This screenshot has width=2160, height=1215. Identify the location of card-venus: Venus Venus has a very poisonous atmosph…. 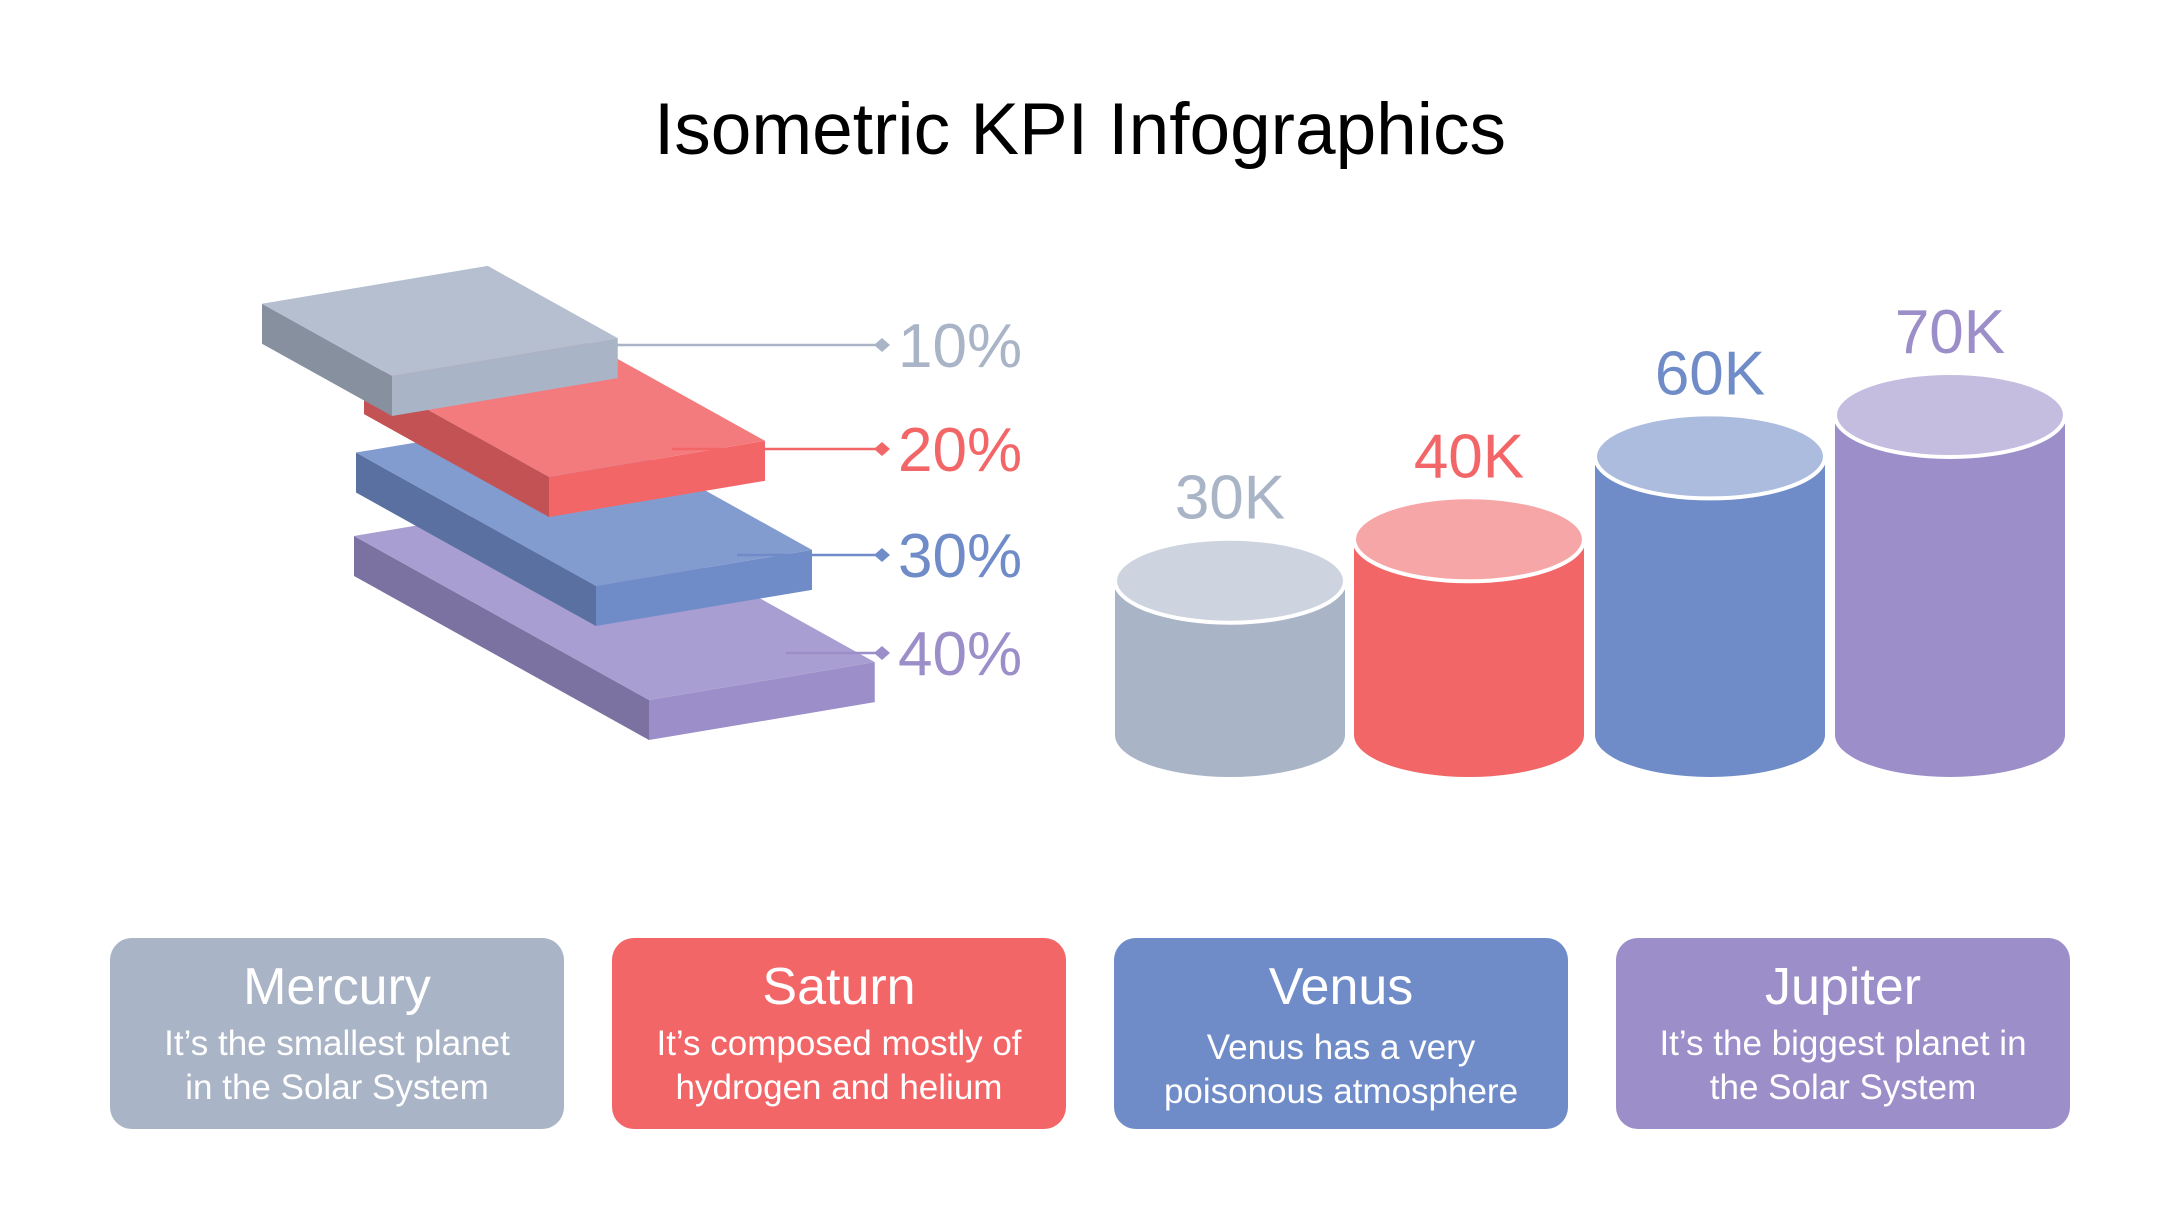
(1341, 1033).